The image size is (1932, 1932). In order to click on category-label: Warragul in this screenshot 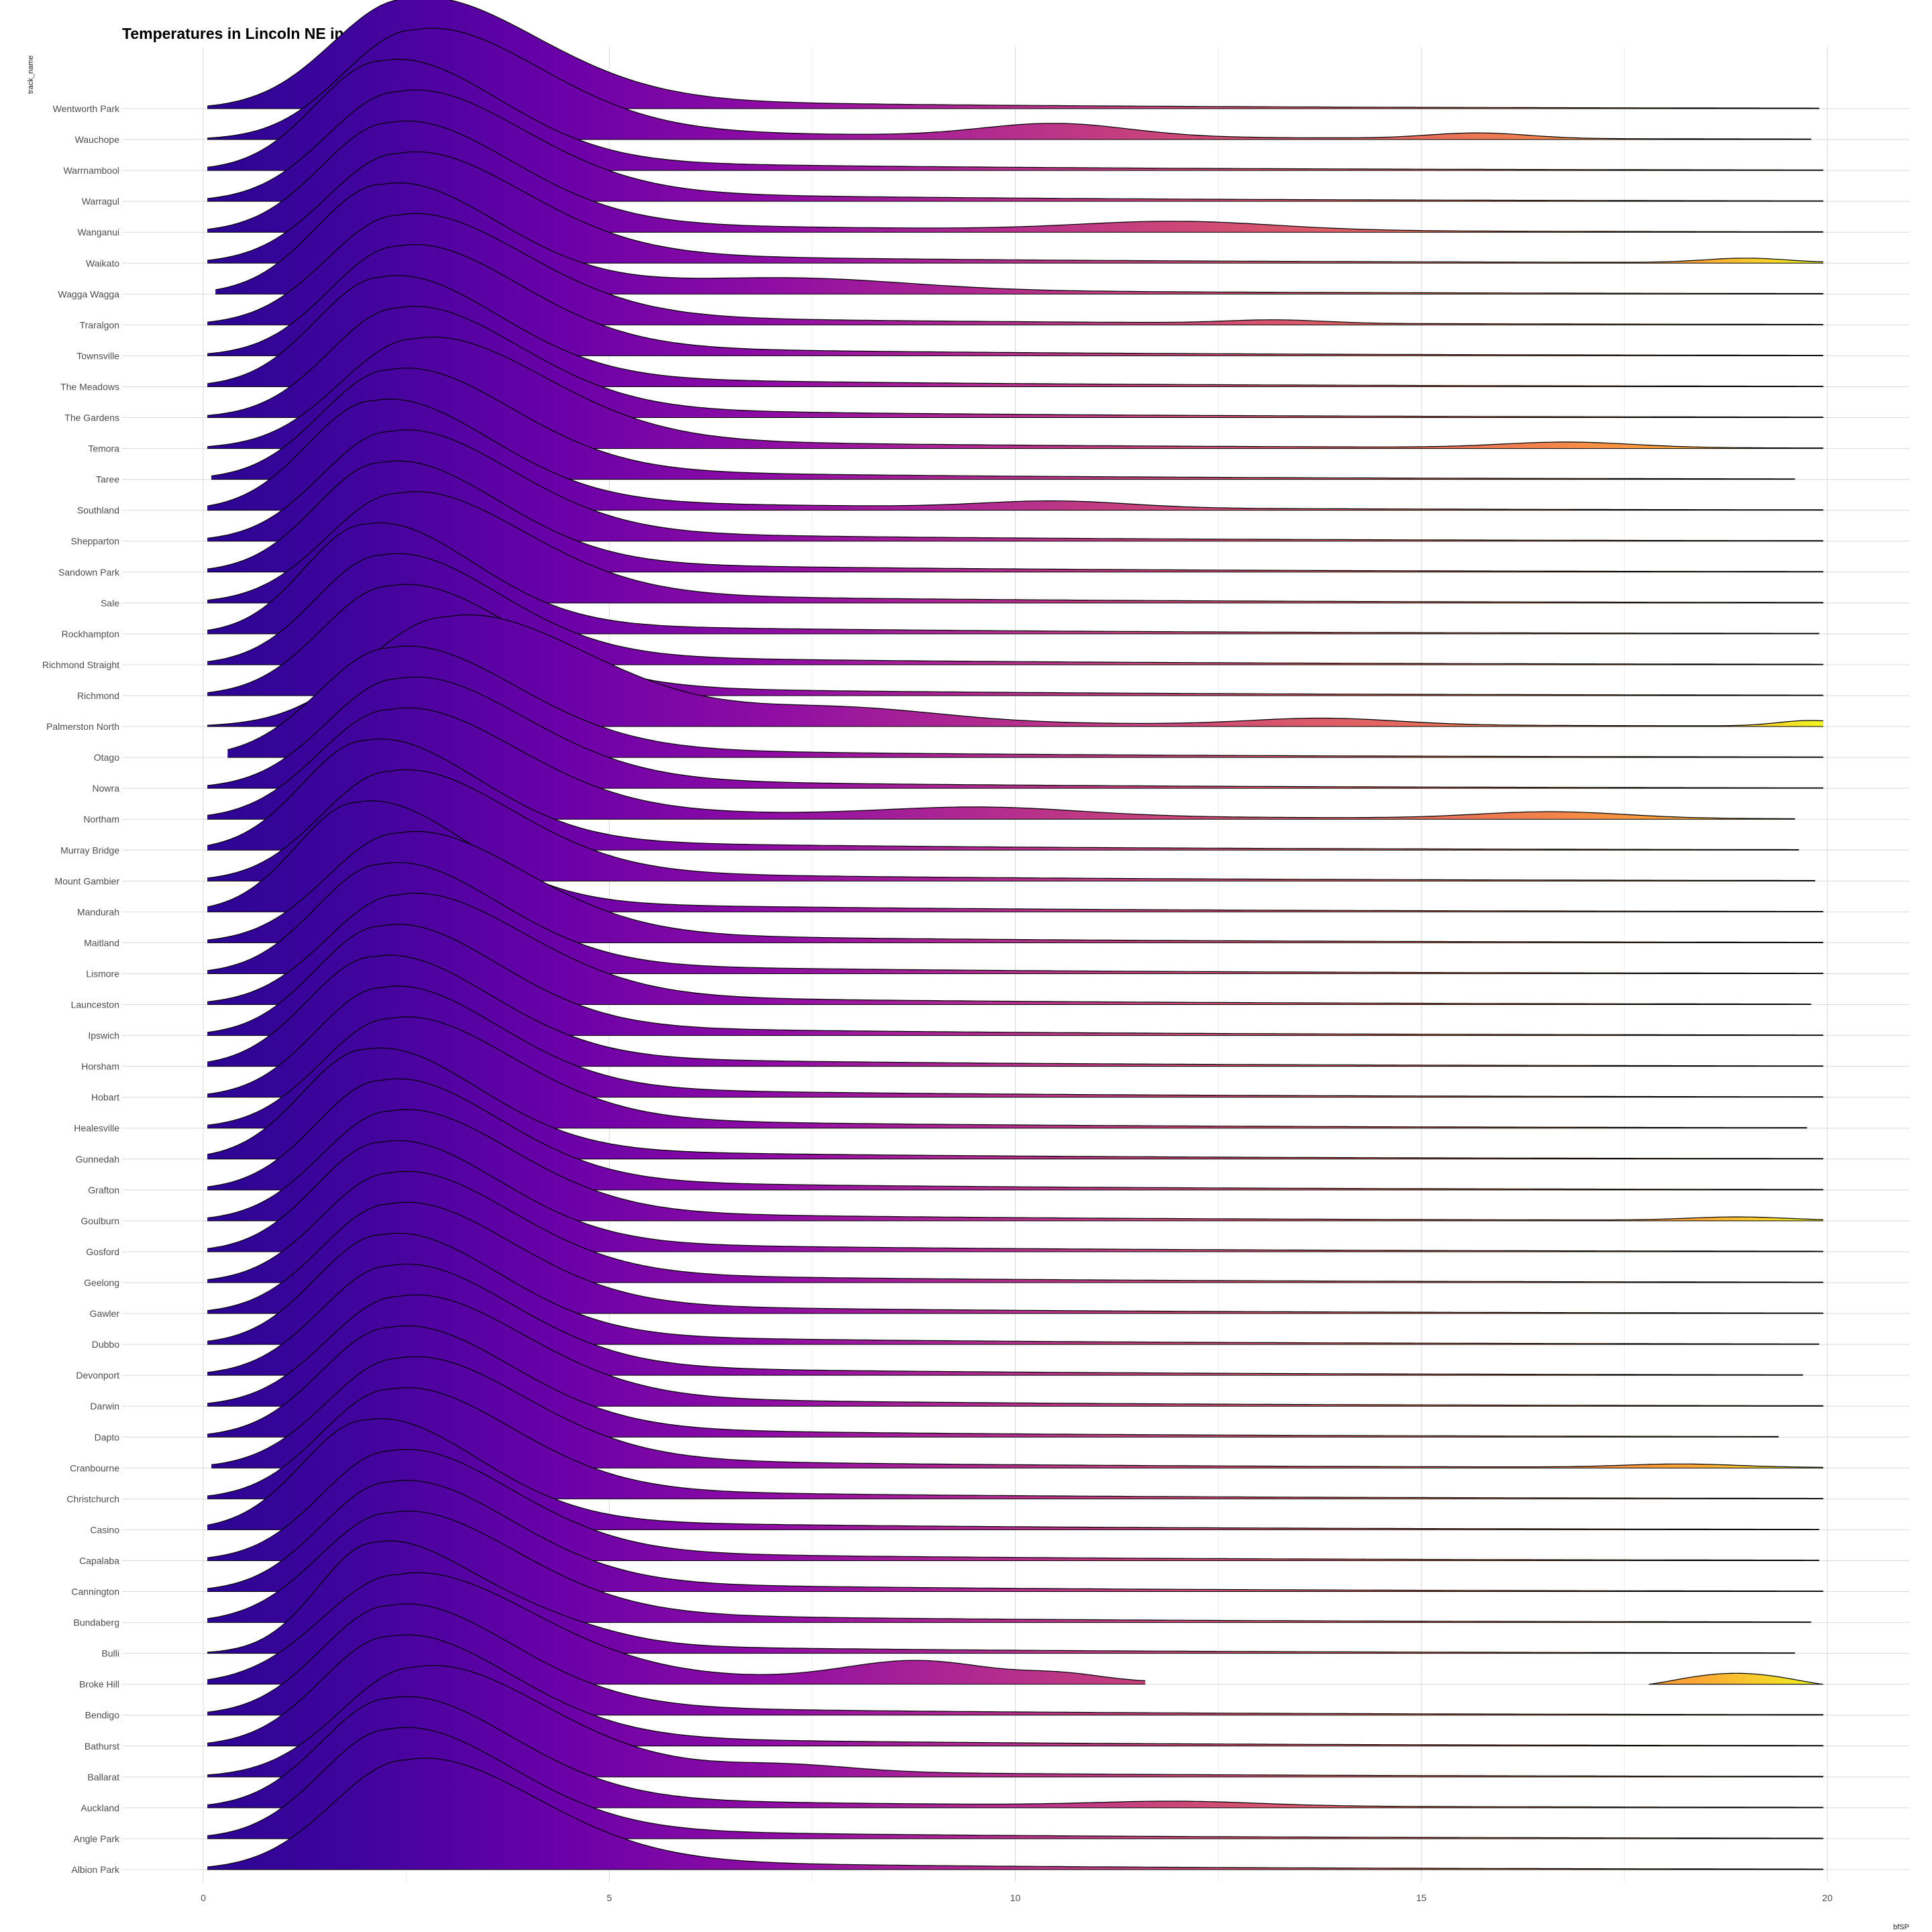, I will do `click(100, 201)`.